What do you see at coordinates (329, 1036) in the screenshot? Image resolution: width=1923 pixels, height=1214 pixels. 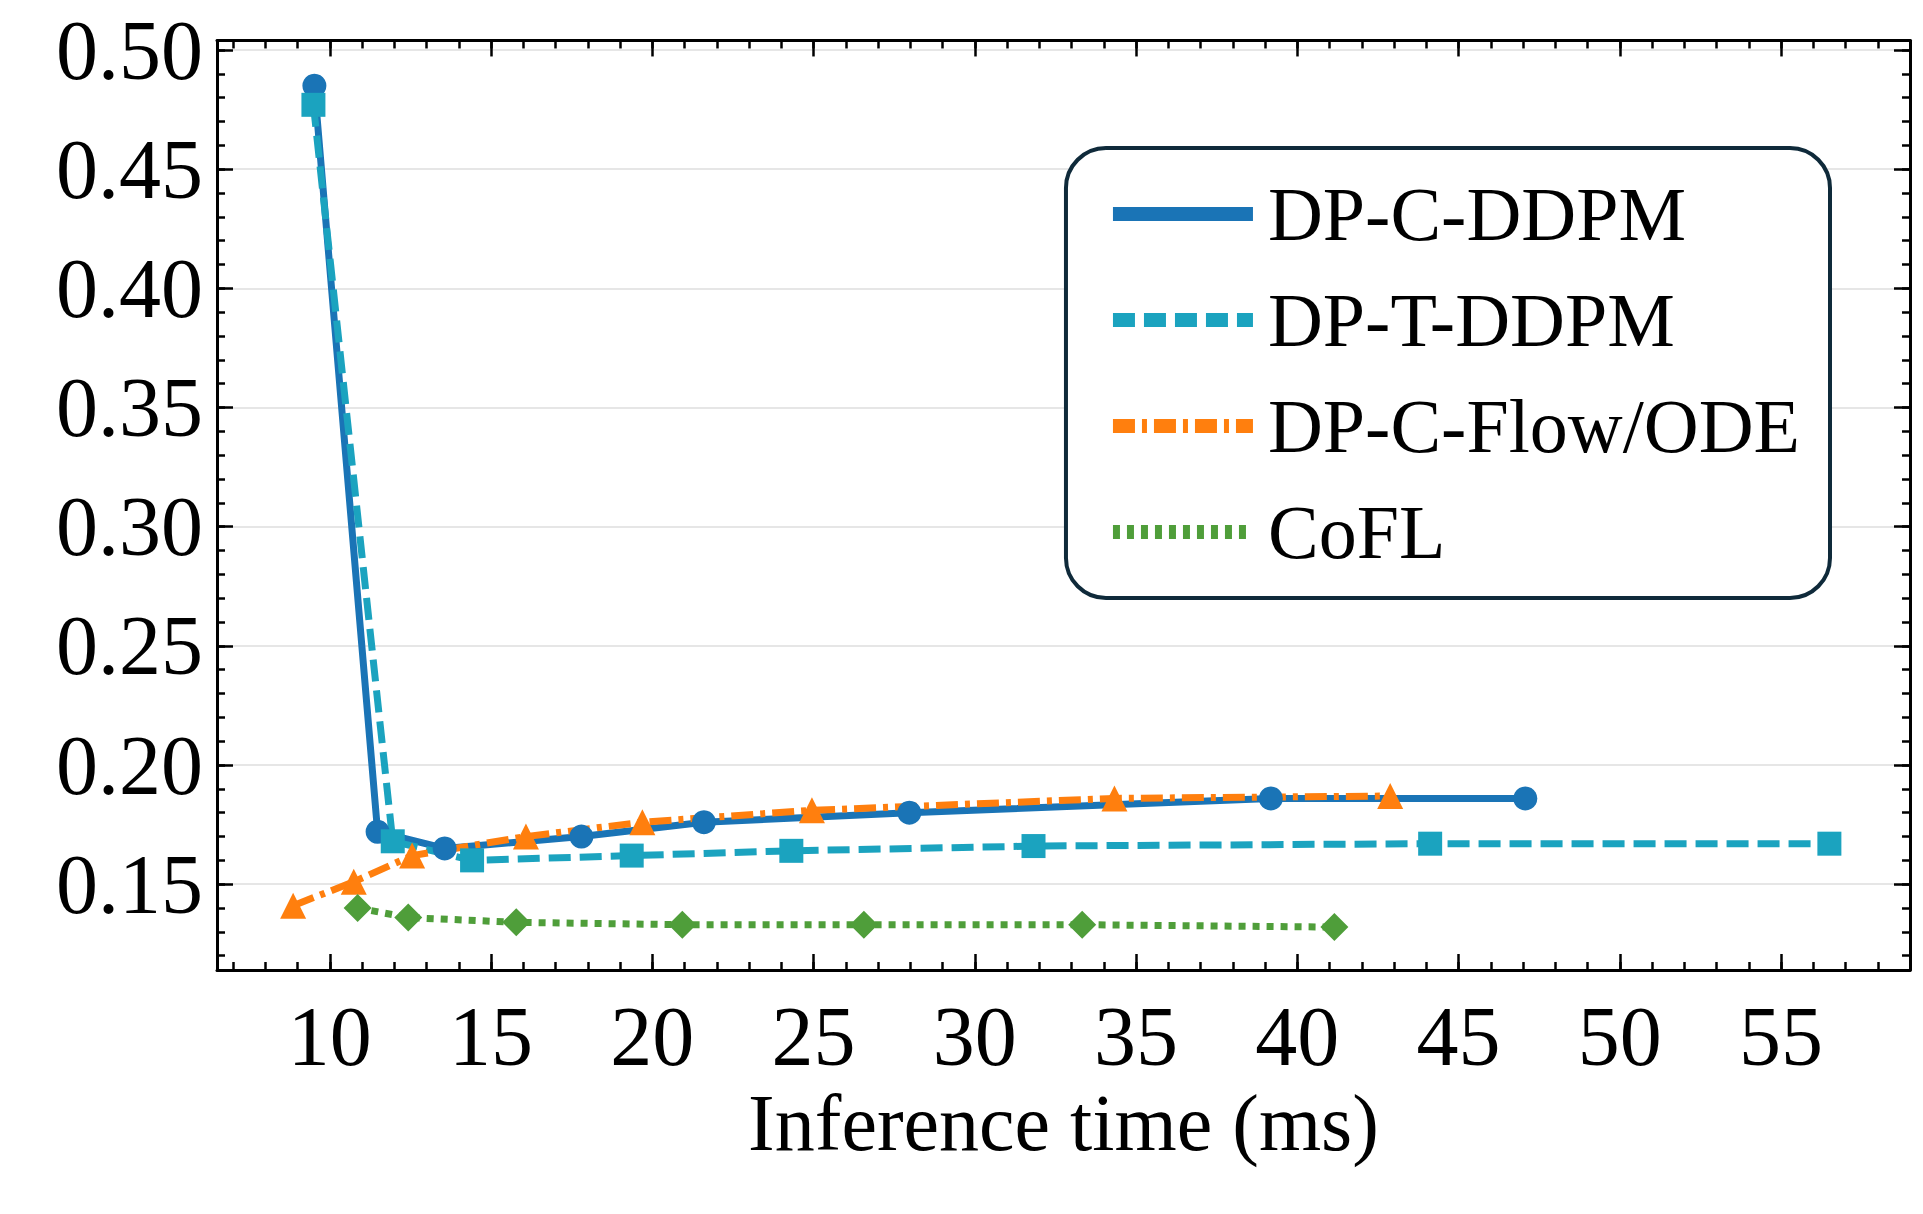 I see `x-tick-label: 10` at bounding box center [329, 1036].